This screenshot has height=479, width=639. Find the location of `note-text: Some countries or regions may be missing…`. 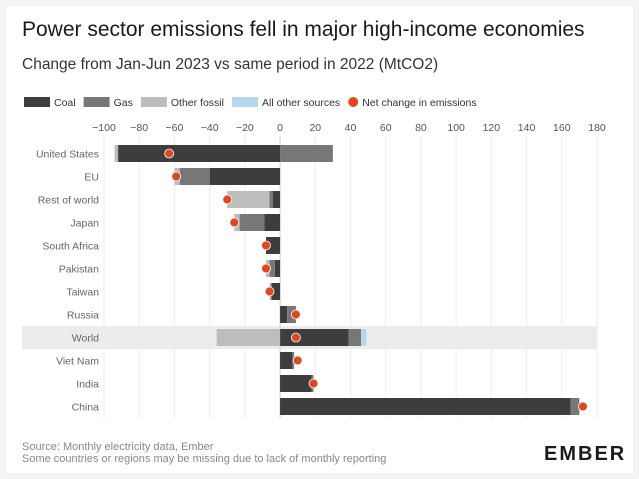

note-text: Some countries or regions may be missing… is located at coordinates (204, 459).